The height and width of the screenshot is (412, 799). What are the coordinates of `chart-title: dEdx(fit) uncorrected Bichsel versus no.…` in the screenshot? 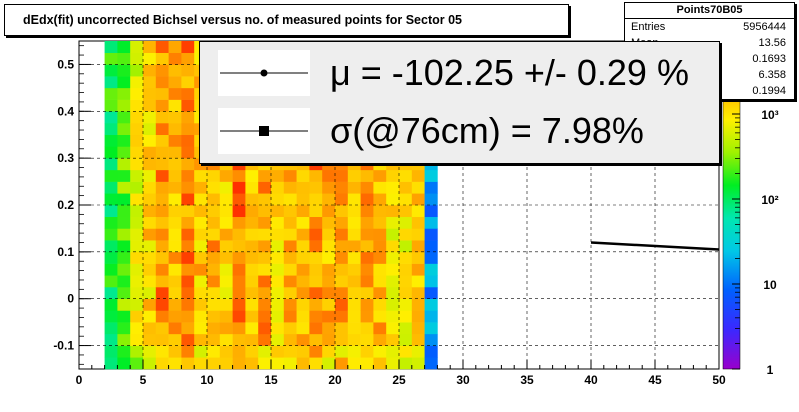 It's located at (286, 20).